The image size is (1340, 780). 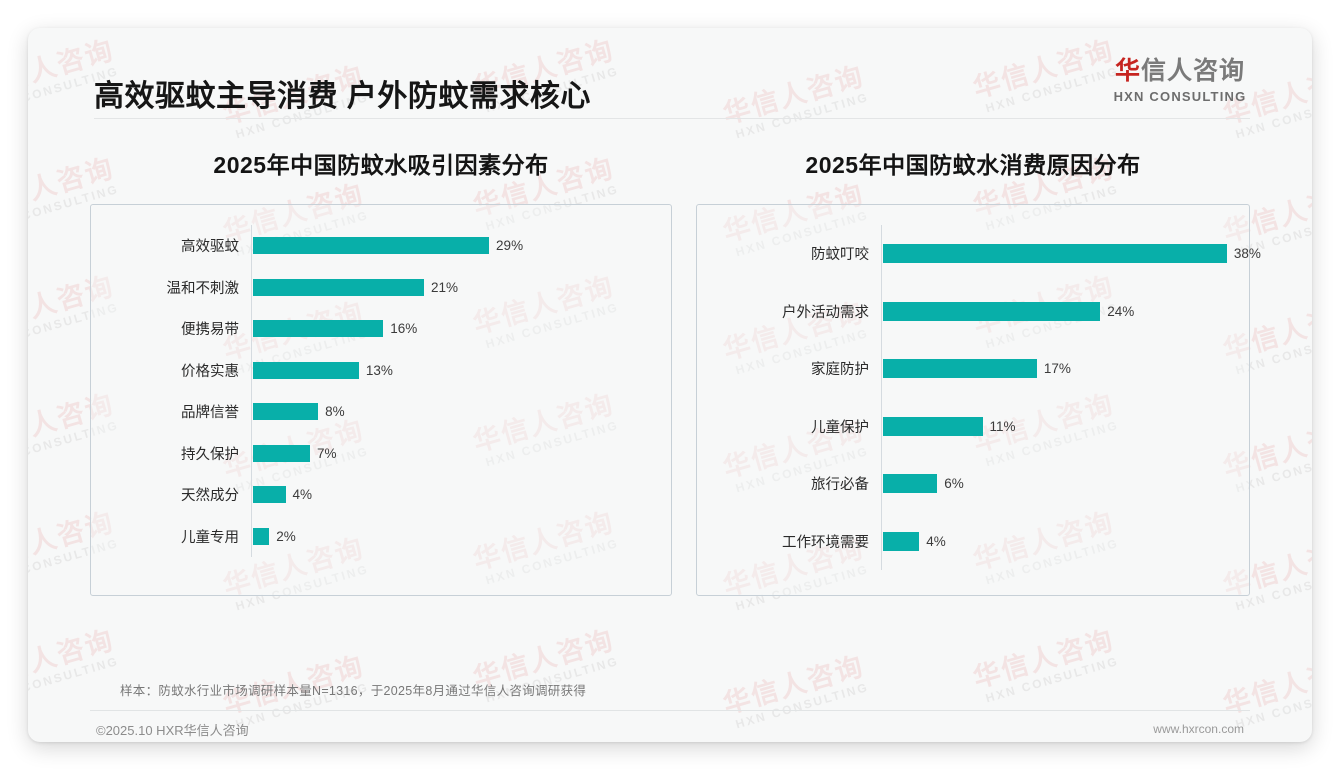 What do you see at coordinates (1065, 426) in the screenshot?
I see `bar-track: 11%` at bounding box center [1065, 426].